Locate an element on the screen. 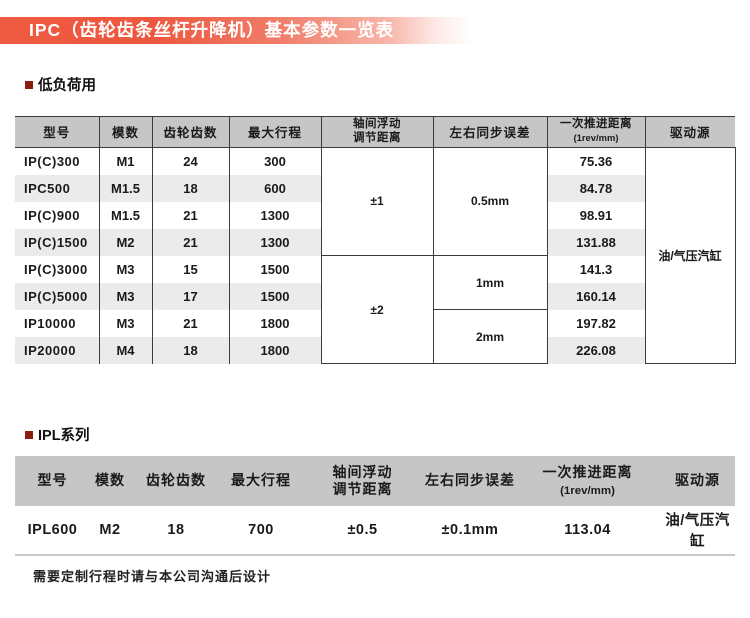  page-title: IPC（齿轮齿条丝杆升降机）基本参数一览表 is located at coordinates (212, 30).